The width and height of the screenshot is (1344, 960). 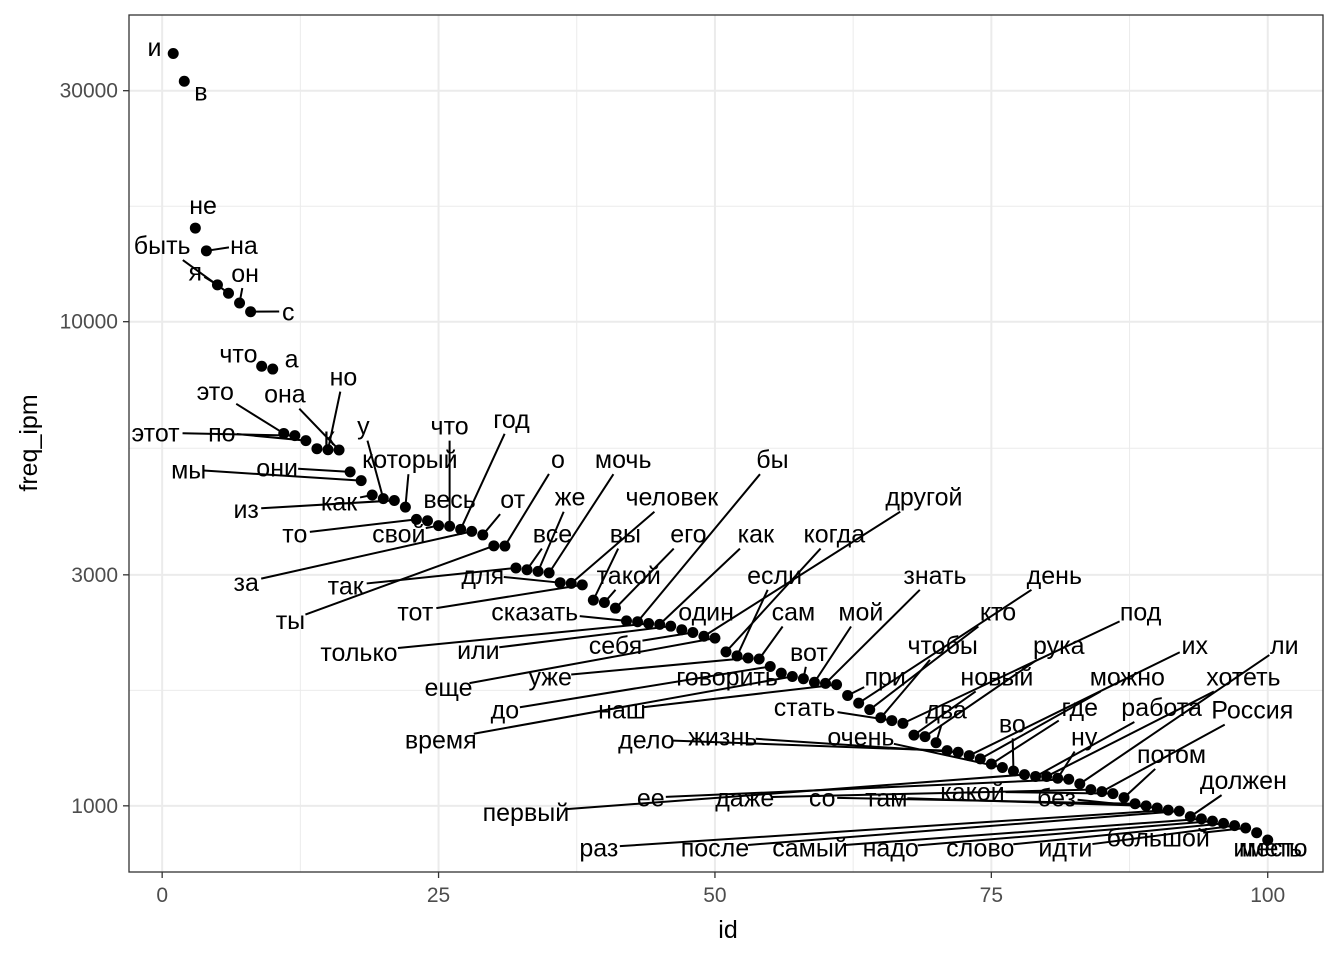 I want to click on word-label: надо, so click(x=891, y=849).